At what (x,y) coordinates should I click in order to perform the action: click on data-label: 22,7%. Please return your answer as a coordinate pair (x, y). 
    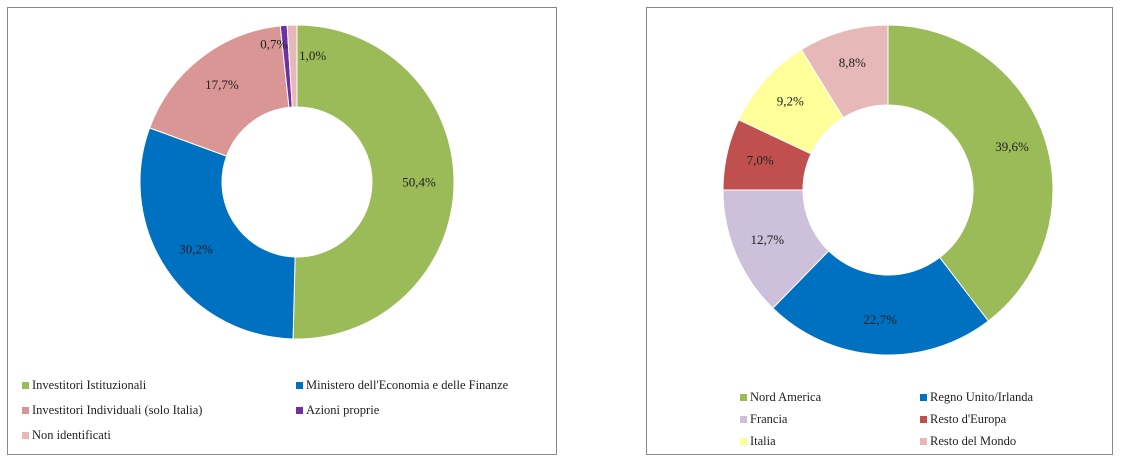
    Looking at the image, I should click on (880, 319).